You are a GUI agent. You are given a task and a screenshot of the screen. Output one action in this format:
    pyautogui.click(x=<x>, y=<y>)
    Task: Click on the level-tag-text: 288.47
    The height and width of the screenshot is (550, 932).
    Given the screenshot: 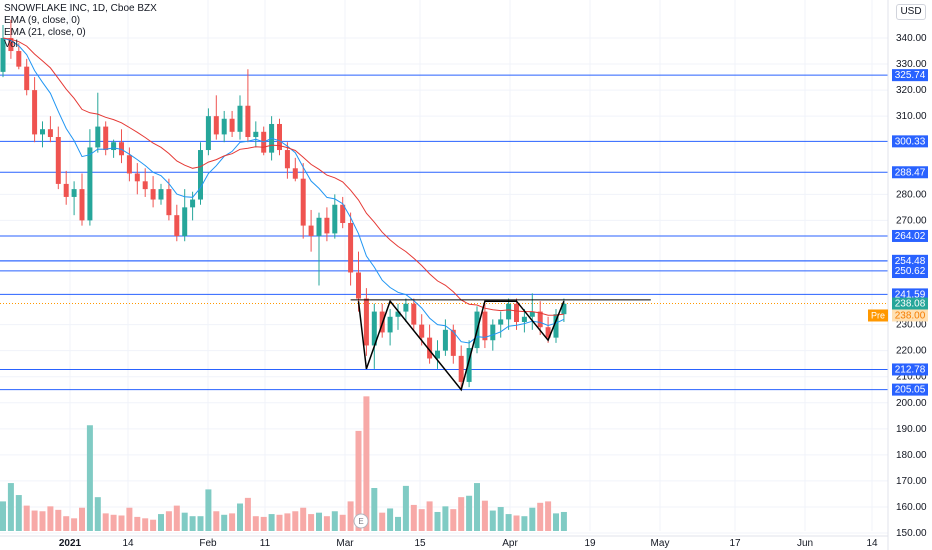 What is the action you would take?
    pyautogui.click(x=910, y=172)
    